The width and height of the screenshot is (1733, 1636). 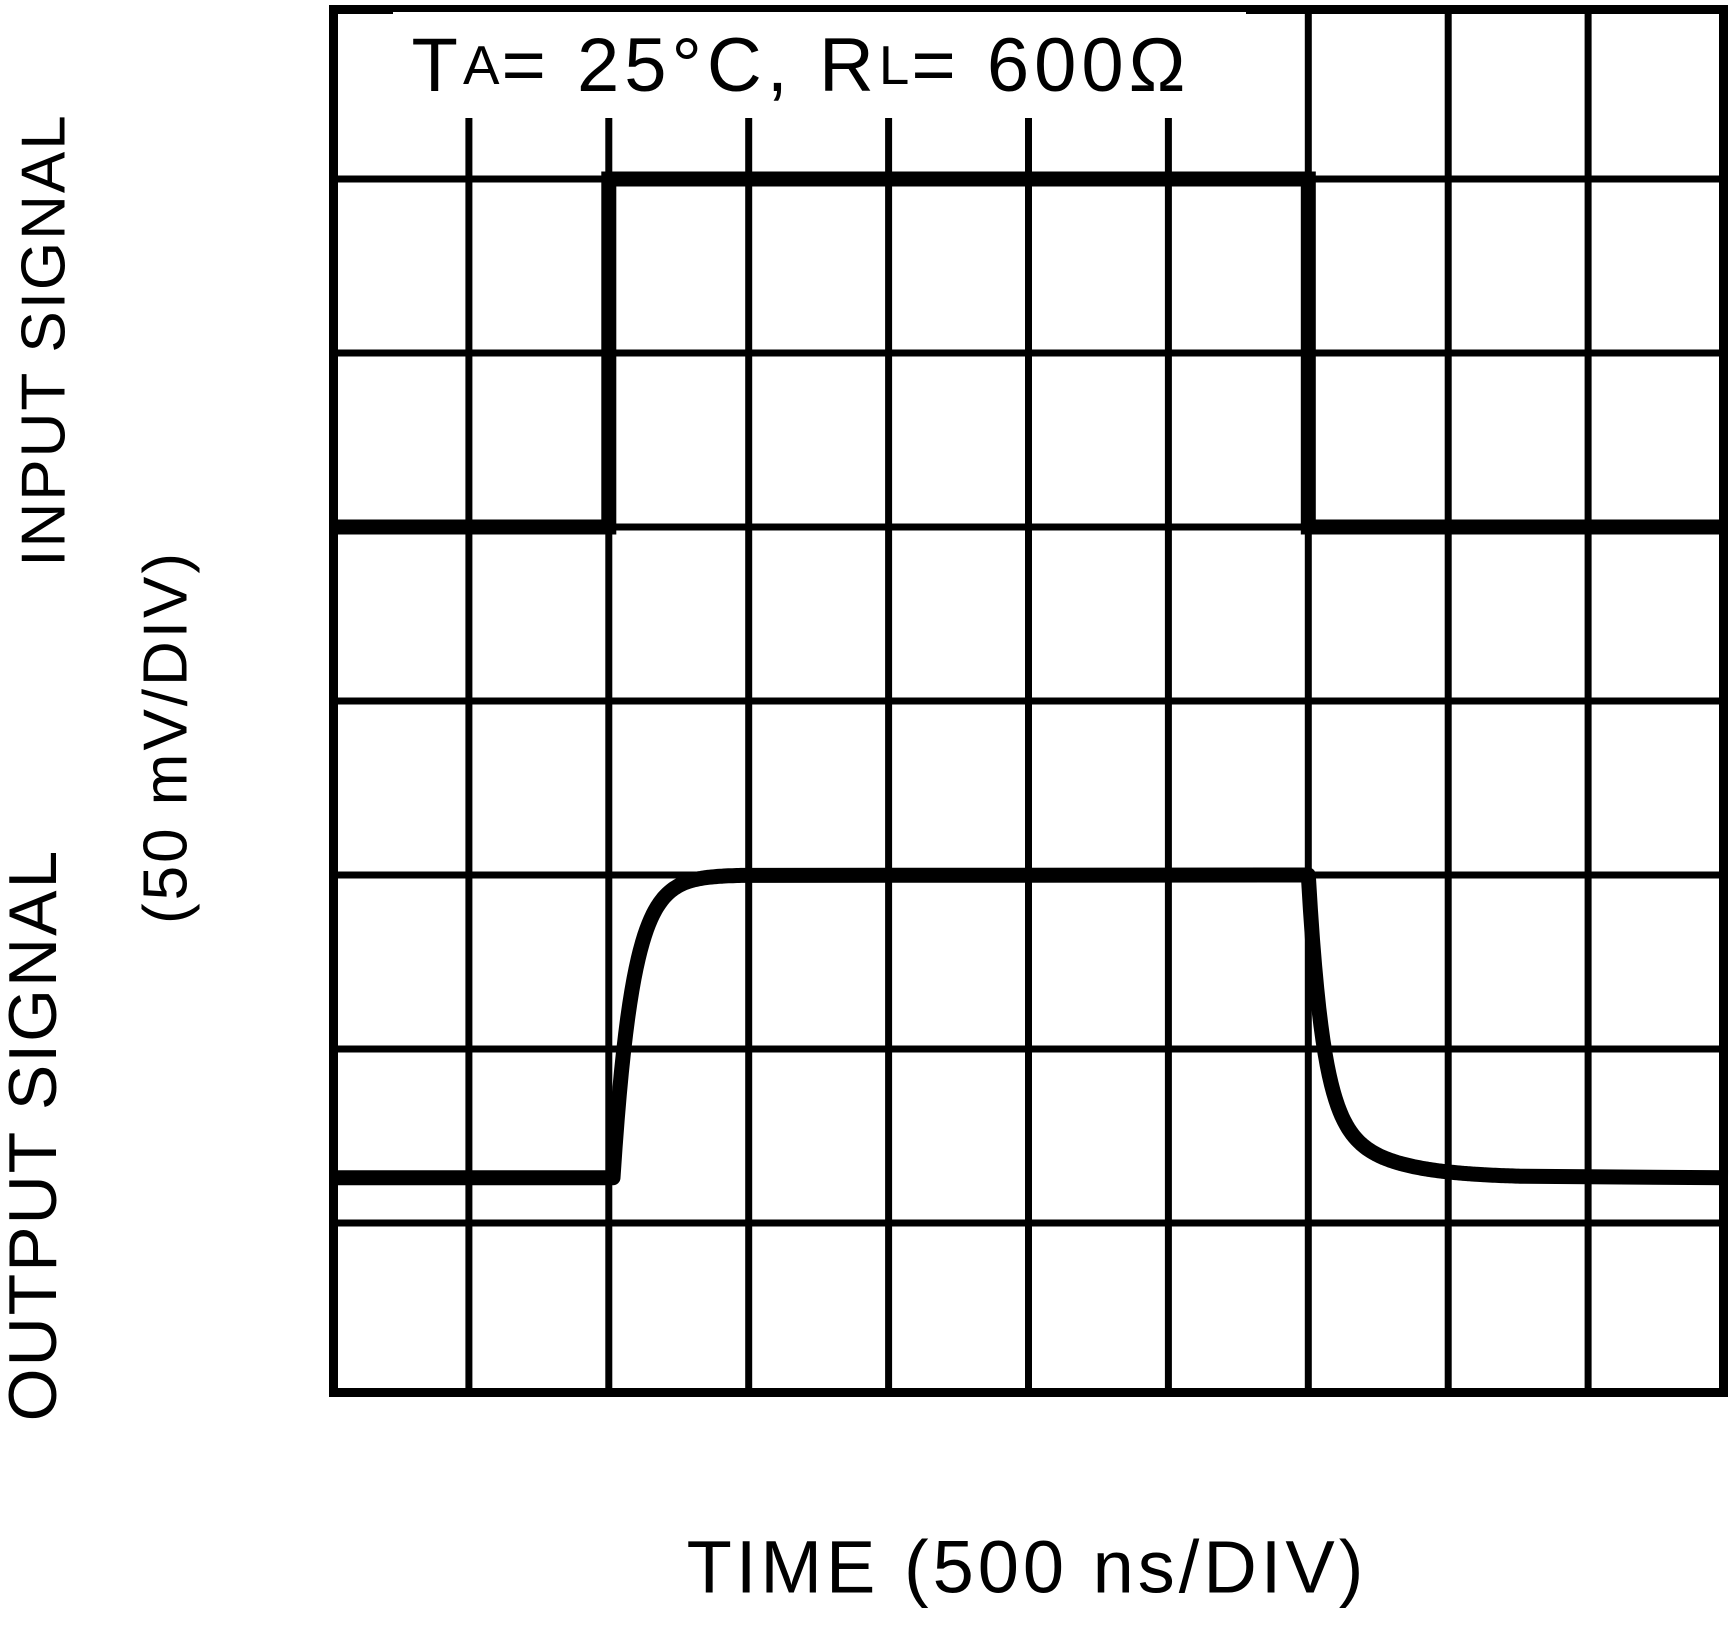 I want to click on y-axis-label-output-signal: OUTPUT SIGNAL, so click(x=35, y=1135).